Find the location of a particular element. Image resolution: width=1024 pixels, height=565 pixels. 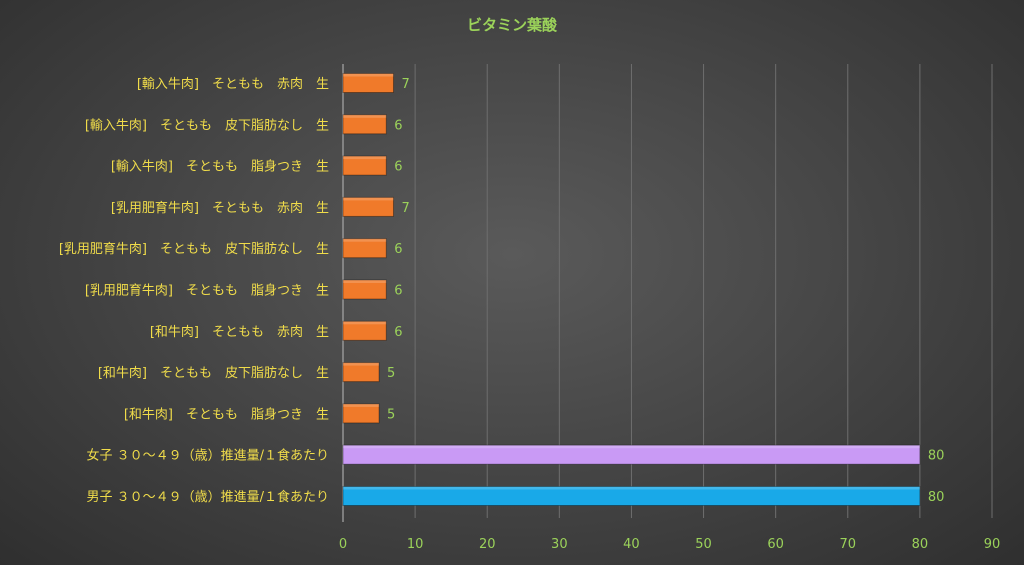

x-tick-label: 70 is located at coordinates (848, 544).